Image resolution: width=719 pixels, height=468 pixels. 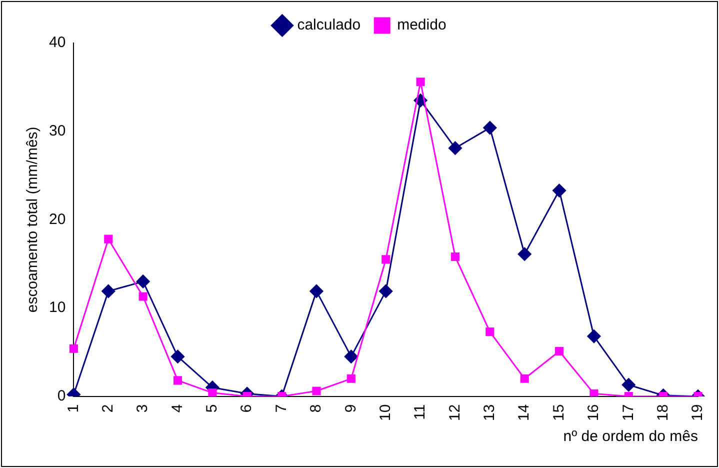 I want to click on y-tick-label: 20, so click(x=57, y=219).